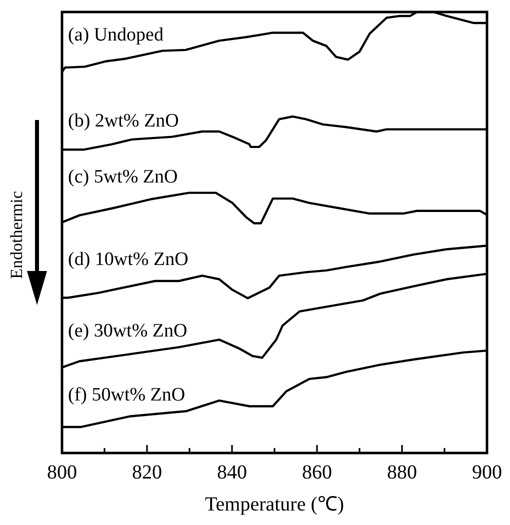  Describe the element at coordinates (62, 472) in the screenshot. I see `x-tick-label: 800` at that location.